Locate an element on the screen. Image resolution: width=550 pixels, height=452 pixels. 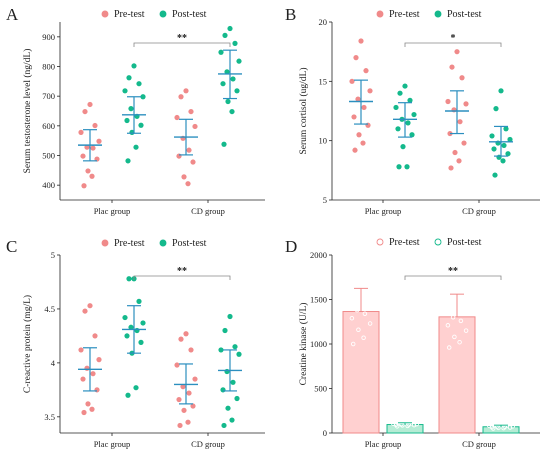
y-tick-label: 3.5 is located at coordinates (49, 417).